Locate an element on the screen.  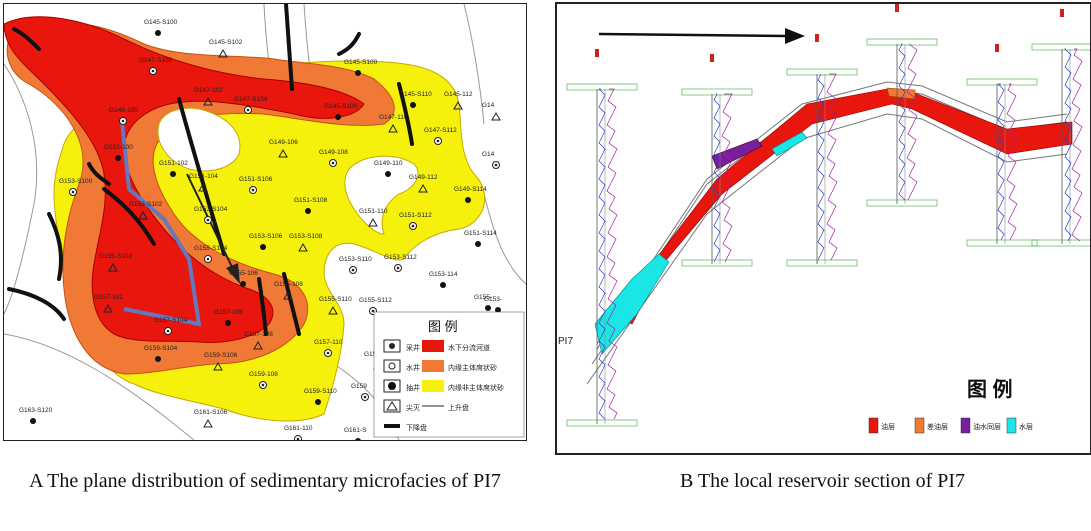
well-marker: G151-100 is located at coordinates (118, 152).